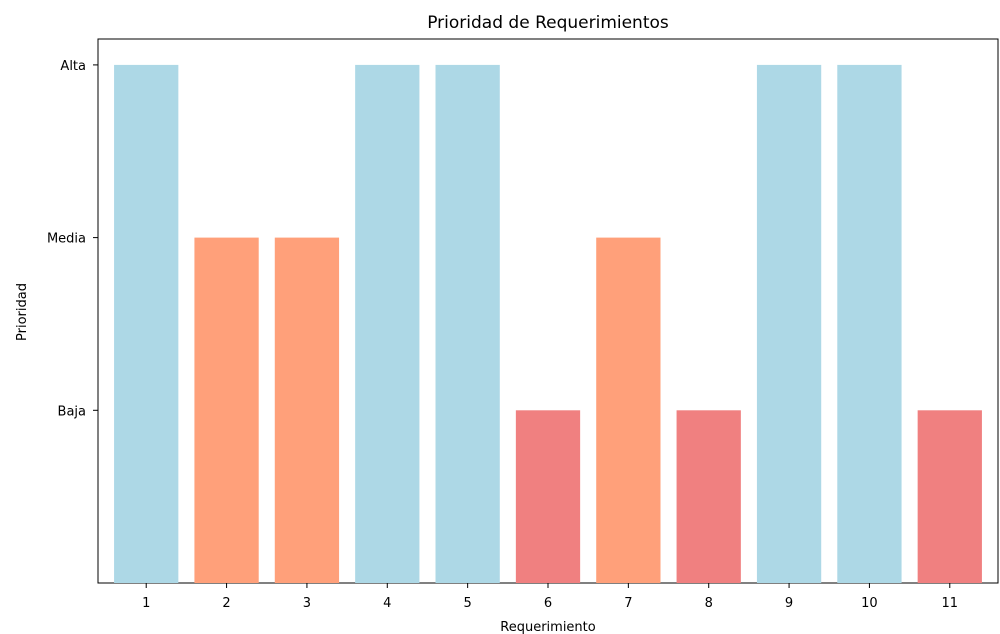  I want to click on y-axis-label: Prioridad, so click(22, 312).